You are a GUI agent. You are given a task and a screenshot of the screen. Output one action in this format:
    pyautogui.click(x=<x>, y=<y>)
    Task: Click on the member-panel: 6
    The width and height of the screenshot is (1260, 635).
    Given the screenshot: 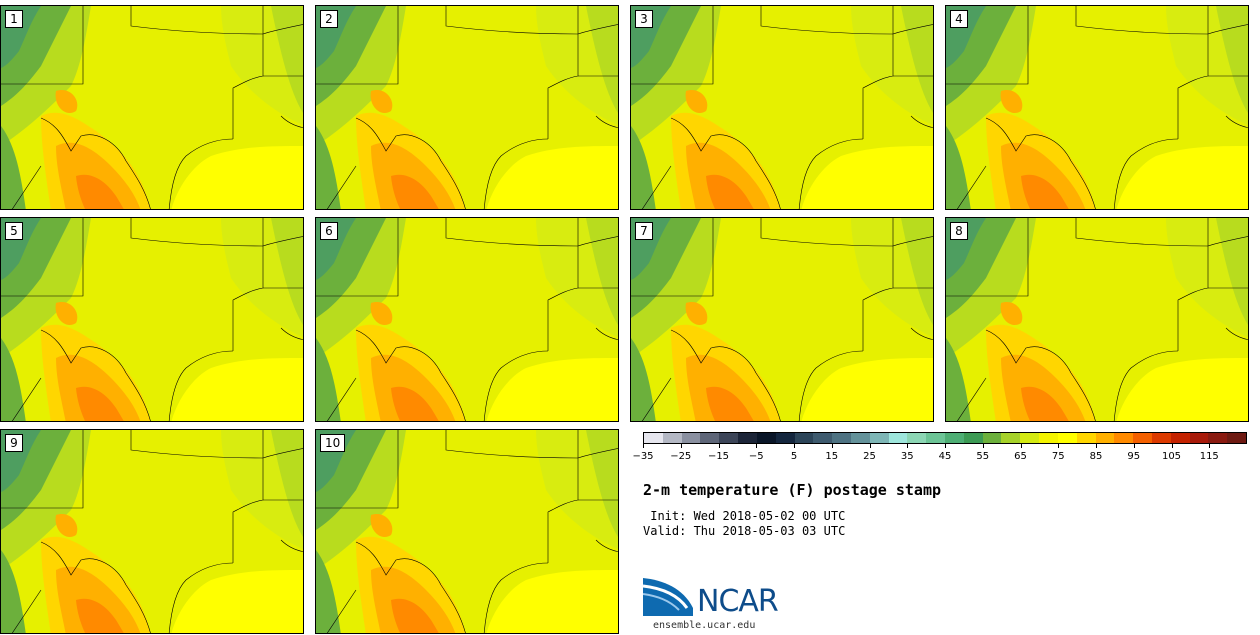 What is the action you would take?
    pyautogui.click(x=467, y=319)
    